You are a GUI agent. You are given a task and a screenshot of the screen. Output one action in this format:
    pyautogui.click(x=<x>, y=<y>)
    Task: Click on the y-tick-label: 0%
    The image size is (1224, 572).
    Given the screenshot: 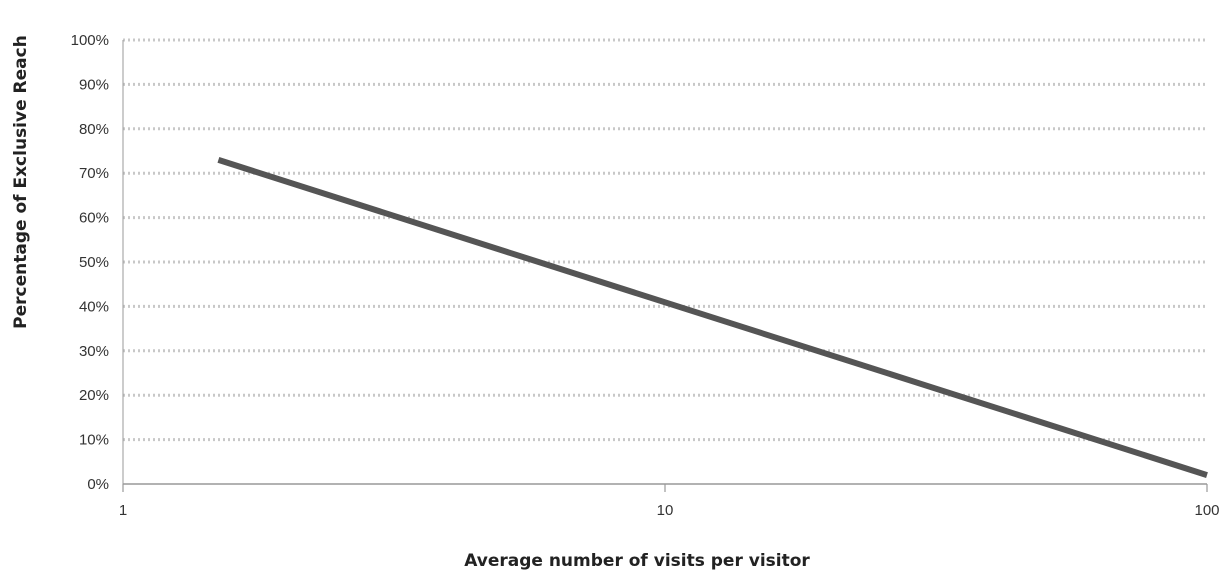 What is the action you would take?
    pyautogui.click(x=98, y=484)
    